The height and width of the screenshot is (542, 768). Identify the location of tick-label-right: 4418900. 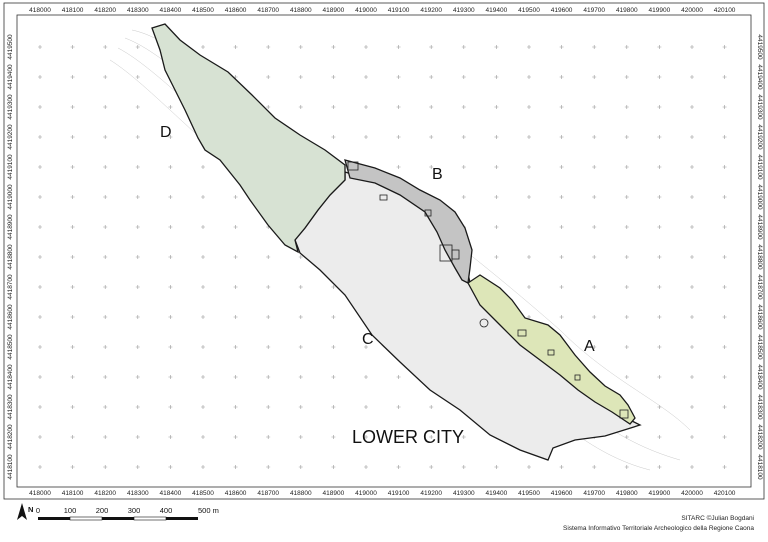
(759, 227).